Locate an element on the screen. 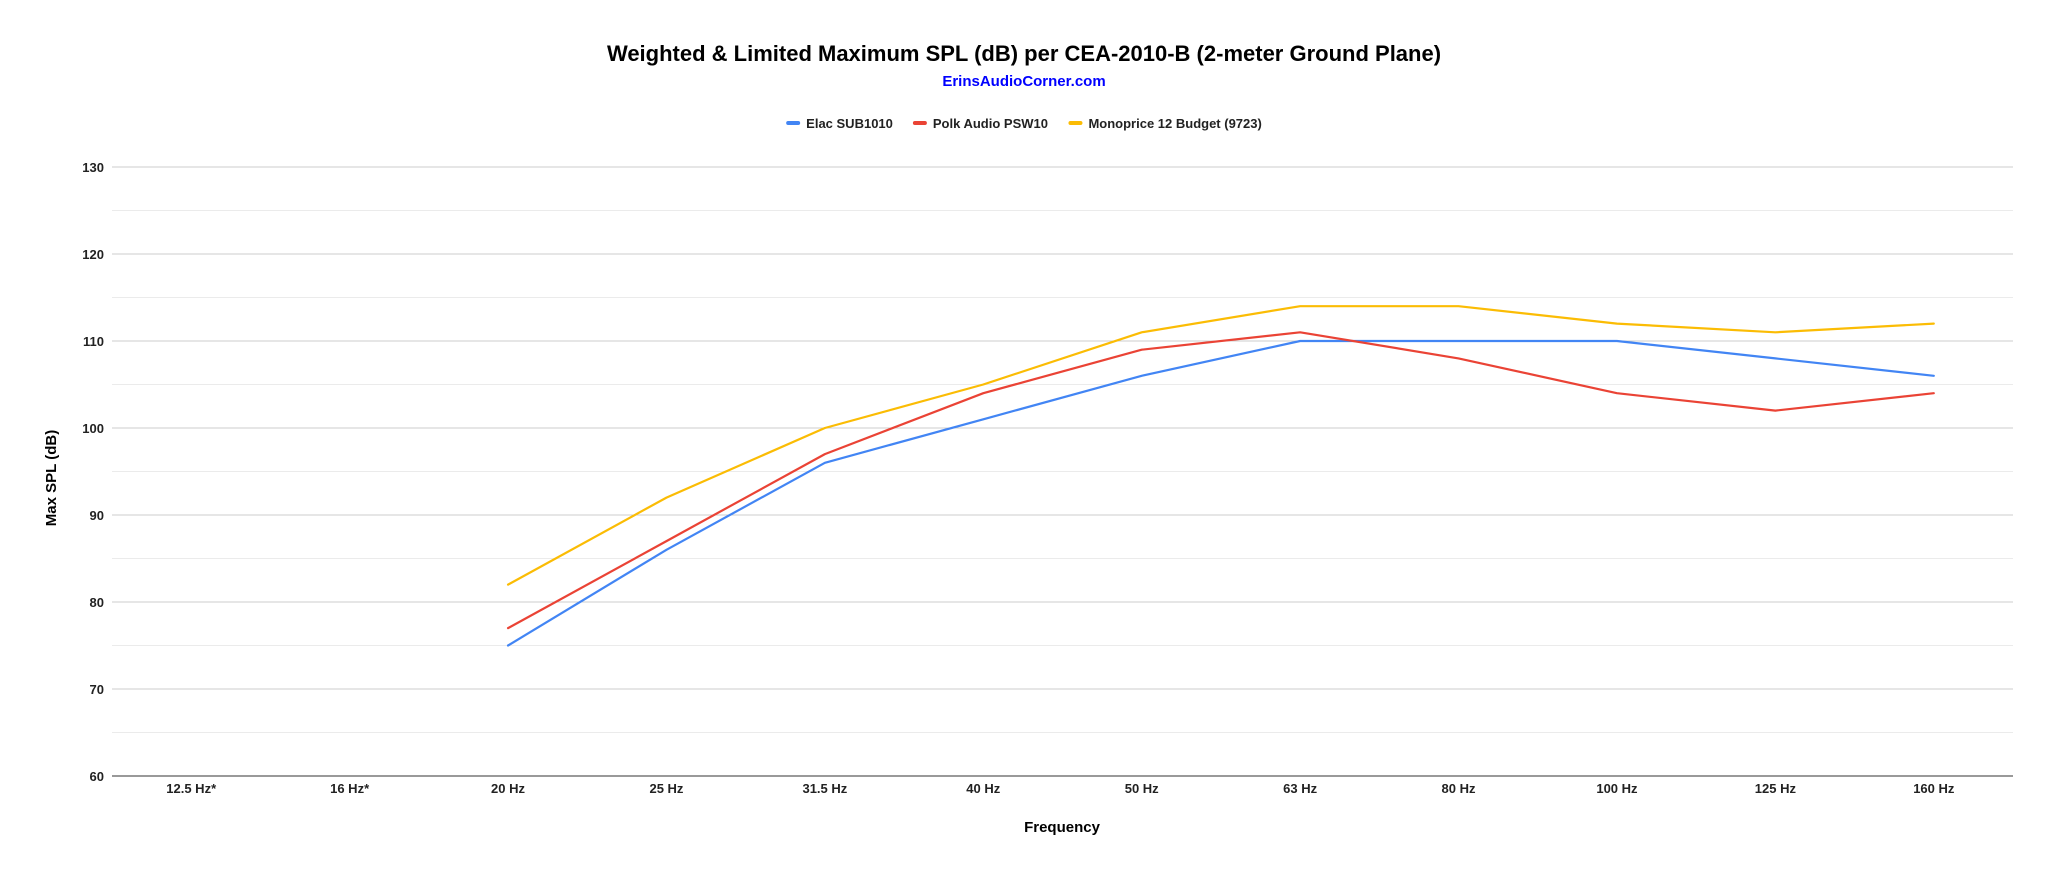 This screenshot has height=874, width=2048. x-tick-label: 80 Hz is located at coordinates (1459, 788).